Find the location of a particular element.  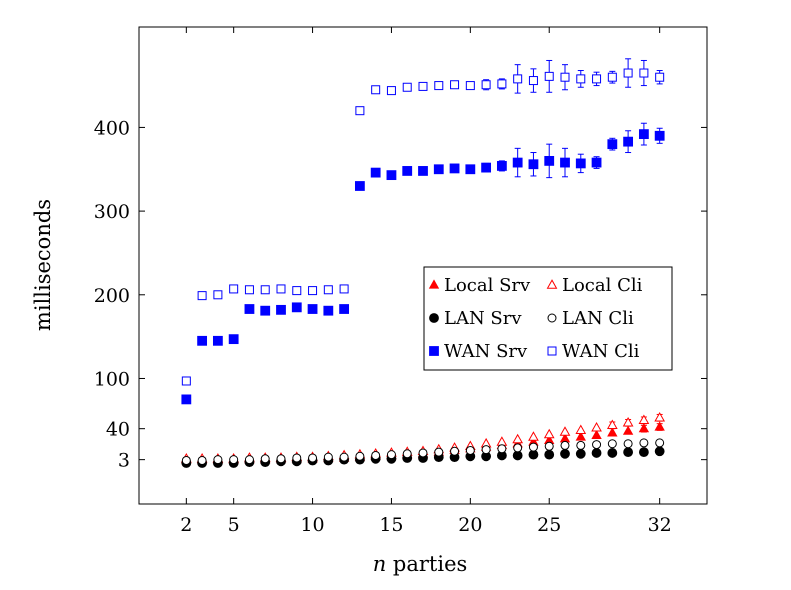

x-tick-label: 5 is located at coordinates (234, 525).